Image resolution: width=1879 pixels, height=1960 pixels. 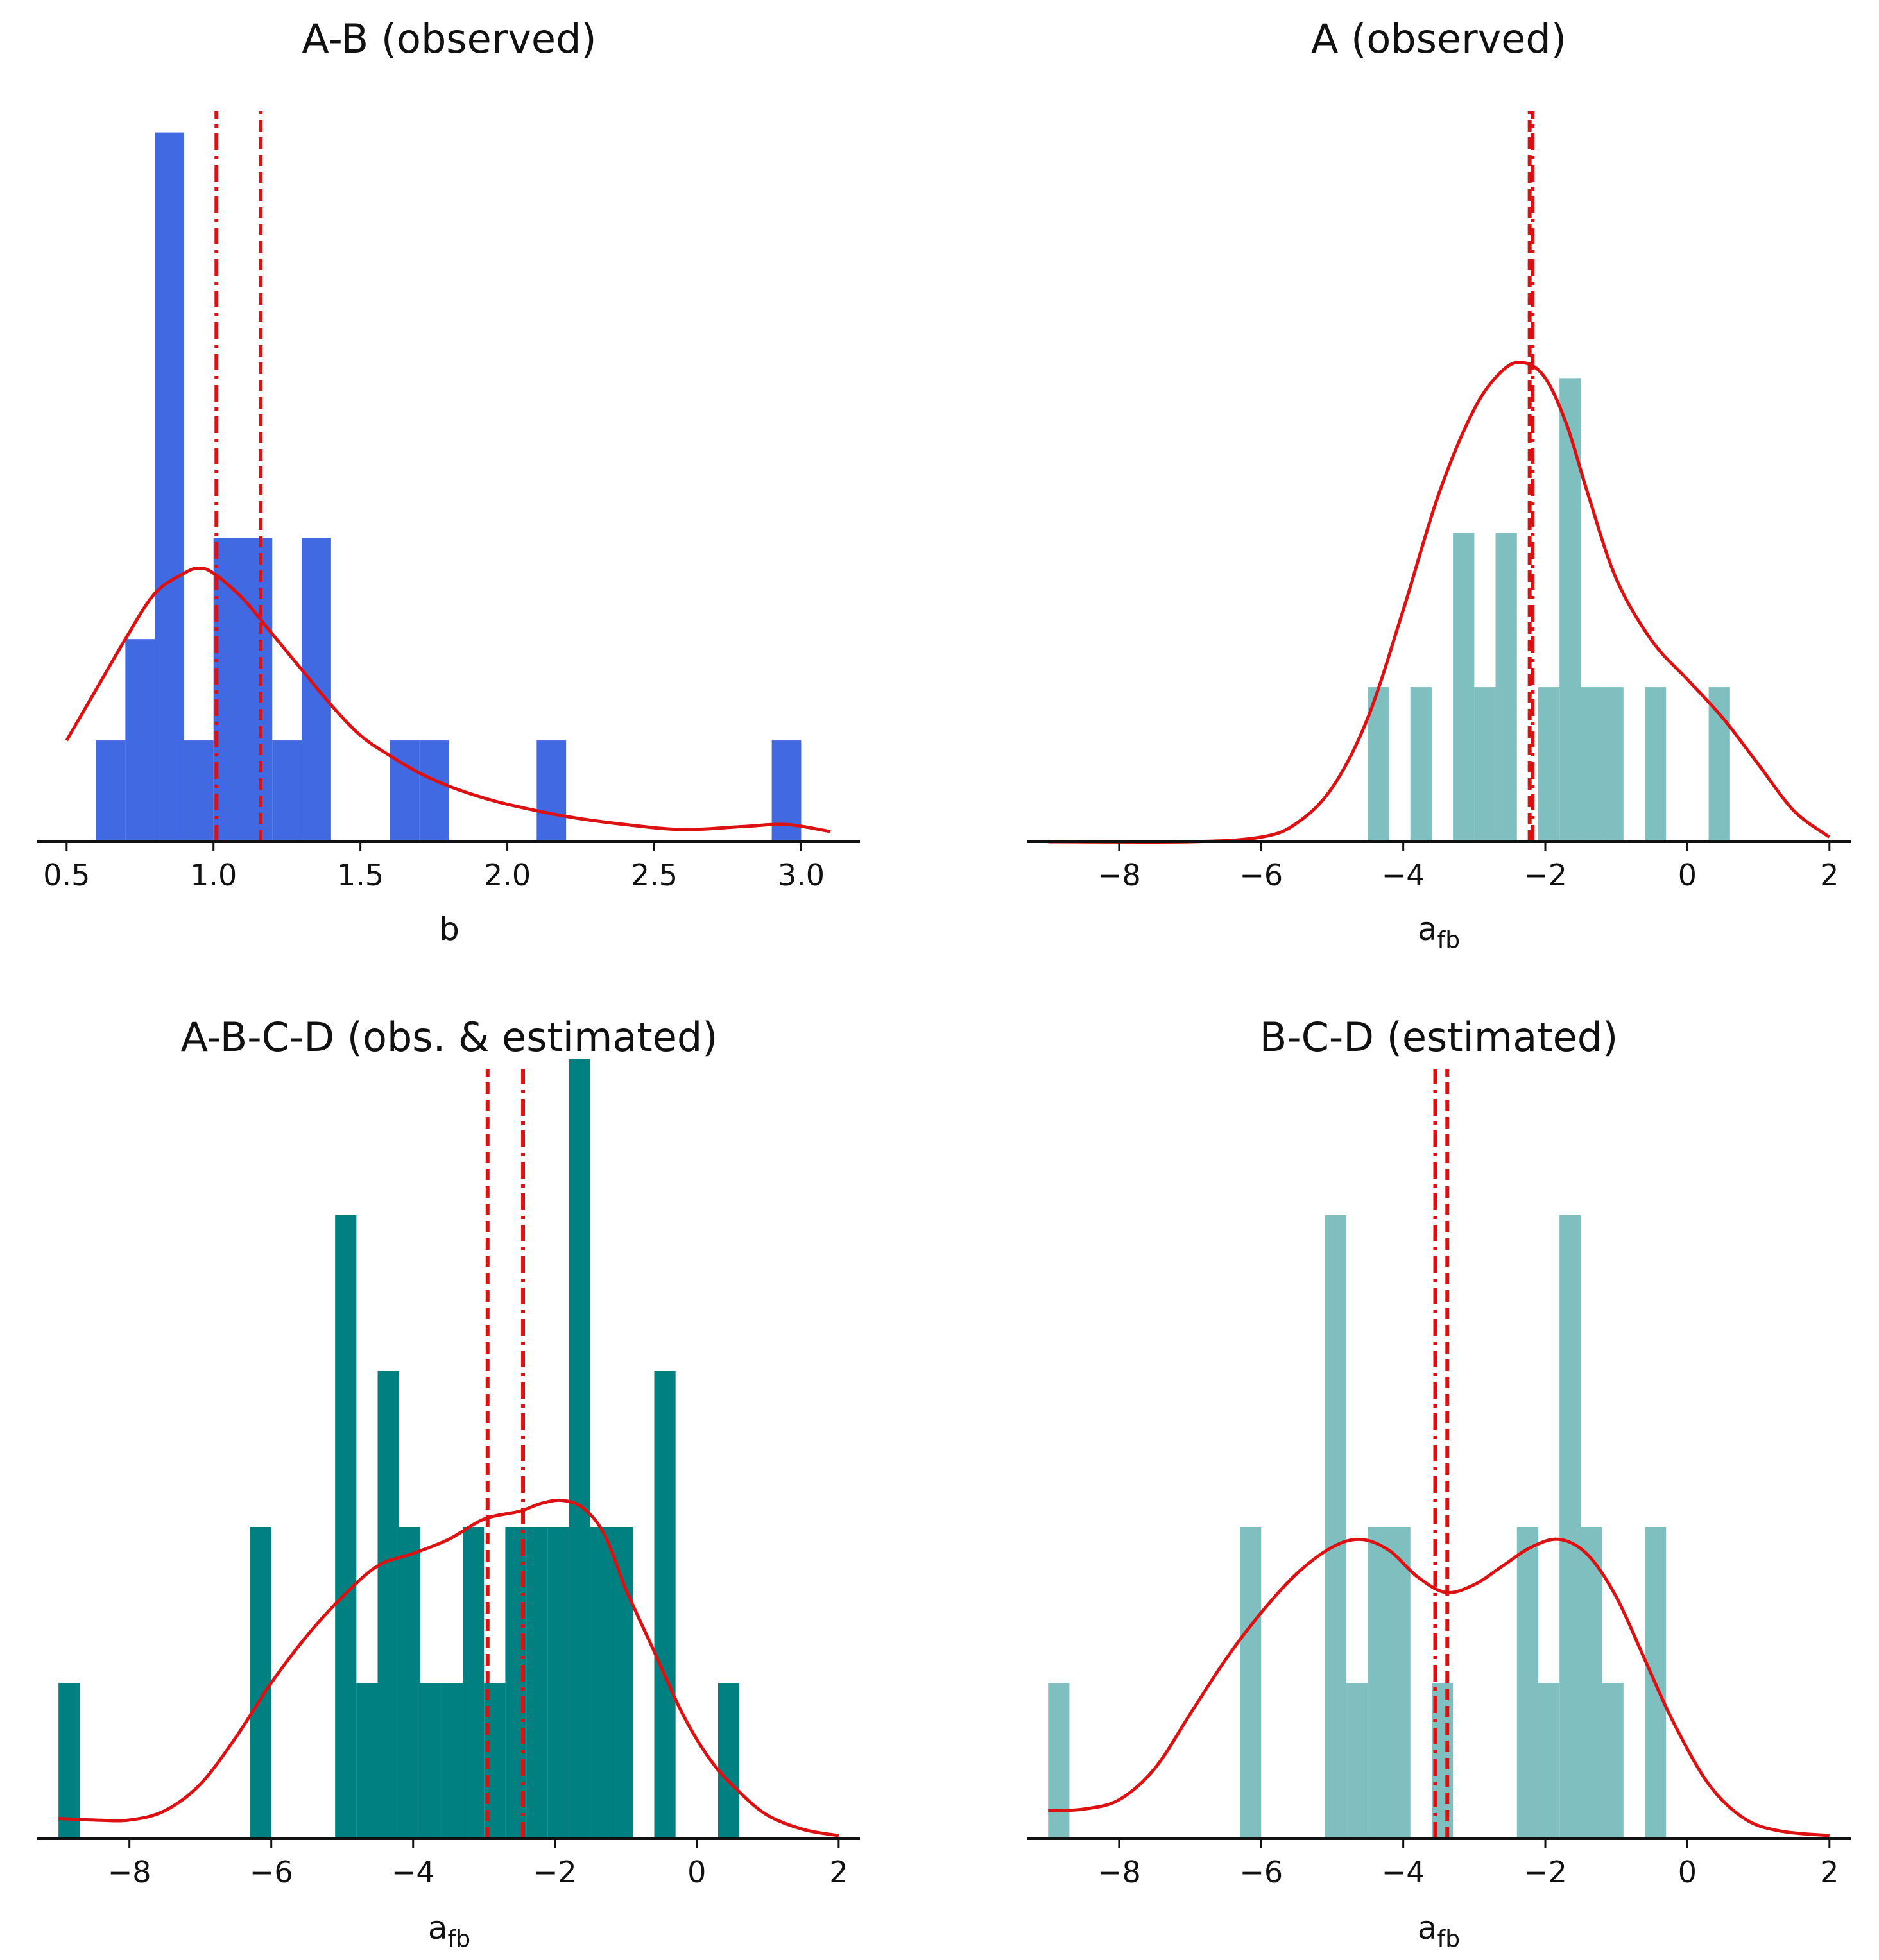 What do you see at coordinates (213, 875) in the screenshot?
I see `x-tick-label: 1.0` at bounding box center [213, 875].